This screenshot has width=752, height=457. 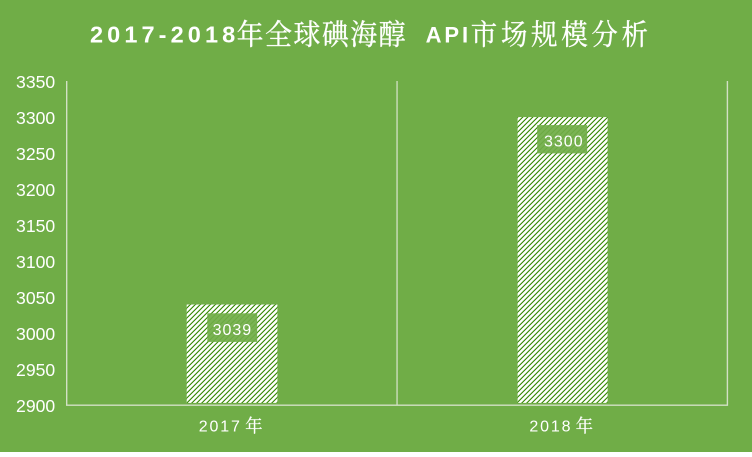 What do you see at coordinates (35, 154) in the screenshot?
I see `svg-text: 3250` at bounding box center [35, 154].